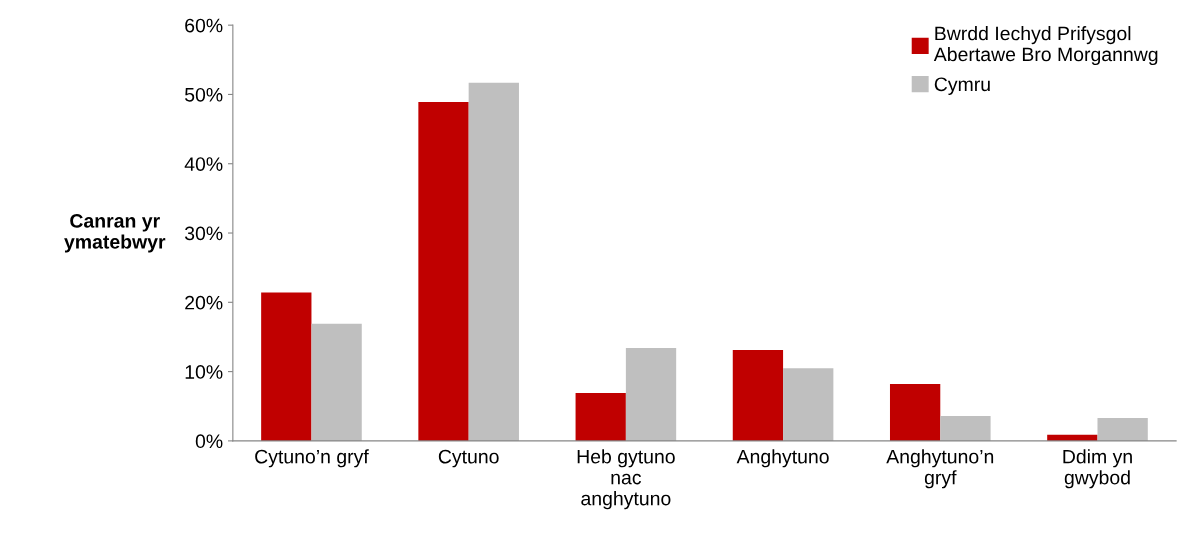 The image size is (1182, 547). Describe the element at coordinates (209, 441) in the screenshot. I see `y-tick-label: 0%` at that location.